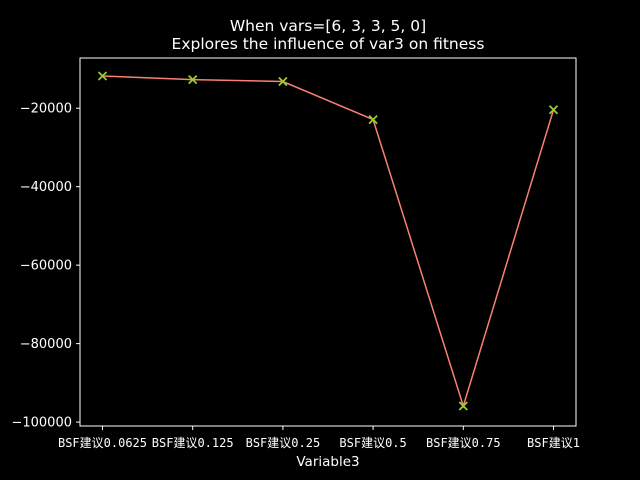 This screenshot has height=480, width=640. I want to click on x-tick-label: BSF建议1, so click(553, 443).